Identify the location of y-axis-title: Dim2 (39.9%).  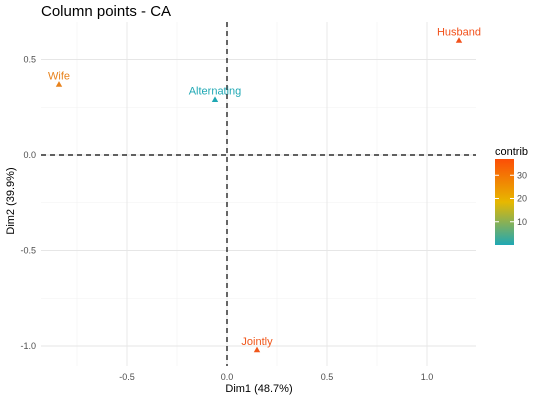
(11, 200).